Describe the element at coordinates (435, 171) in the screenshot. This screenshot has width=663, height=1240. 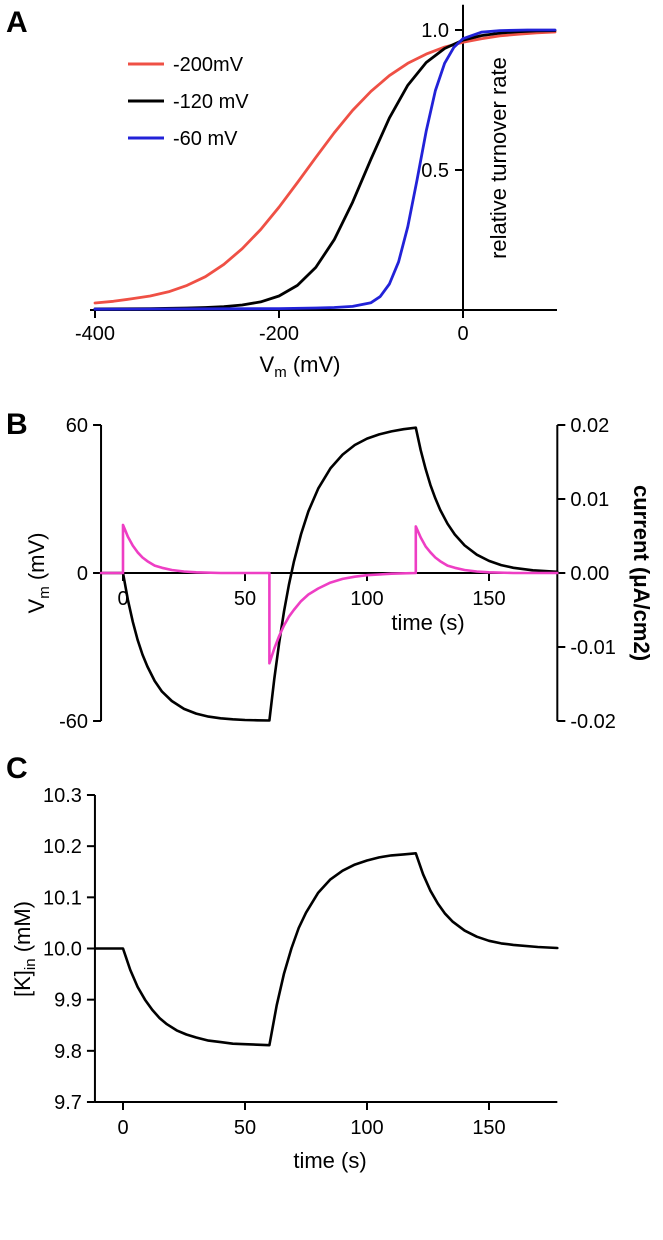
I see `a-y-tick-label: 0.5` at that location.